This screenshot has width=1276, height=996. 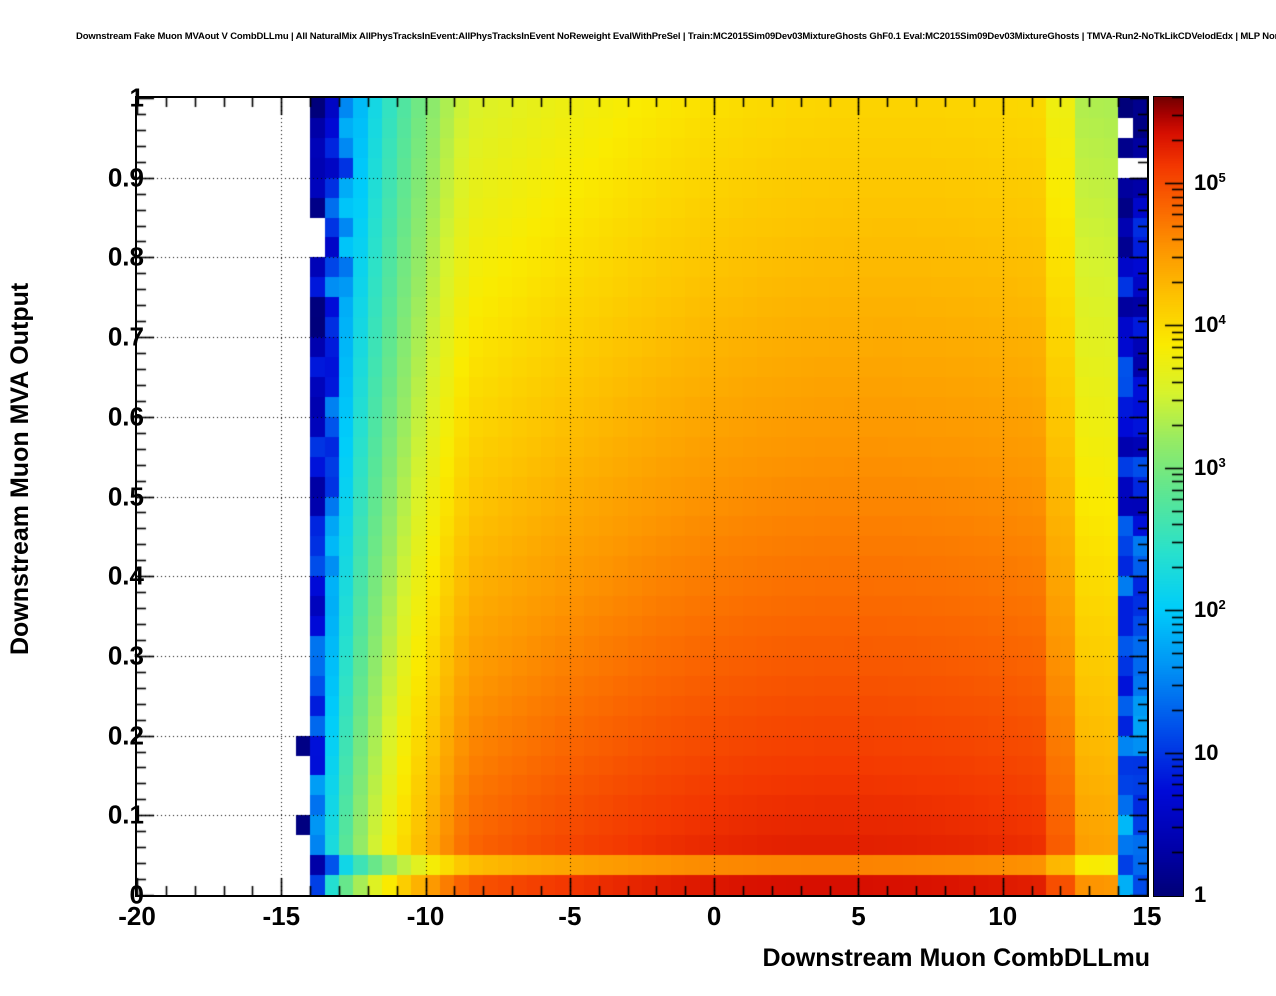 What do you see at coordinates (20, 468) in the screenshot?
I see `y-axis-title: Downstream Muon MVA Output` at bounding box center [20, 468].